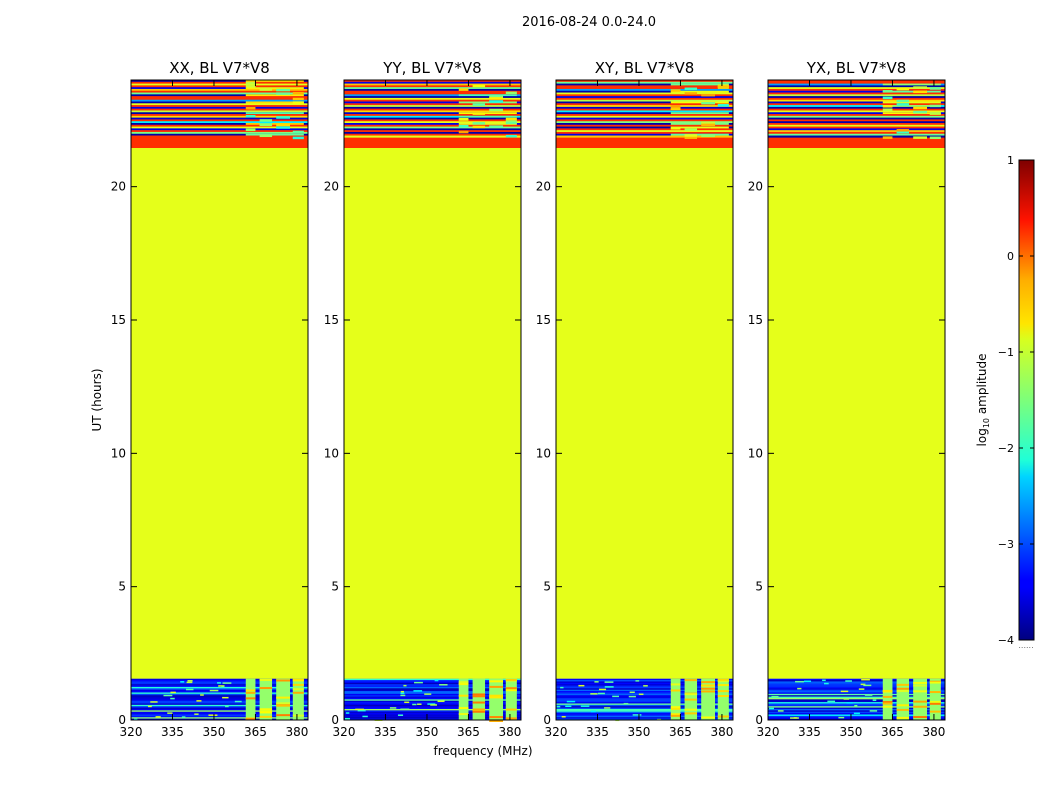 This screenshot has height=800, width=1050. What do you see at coordinates (331, 187) in the screenshot?
I see `y-tick-label: 20` at bounding box center [331, 187].